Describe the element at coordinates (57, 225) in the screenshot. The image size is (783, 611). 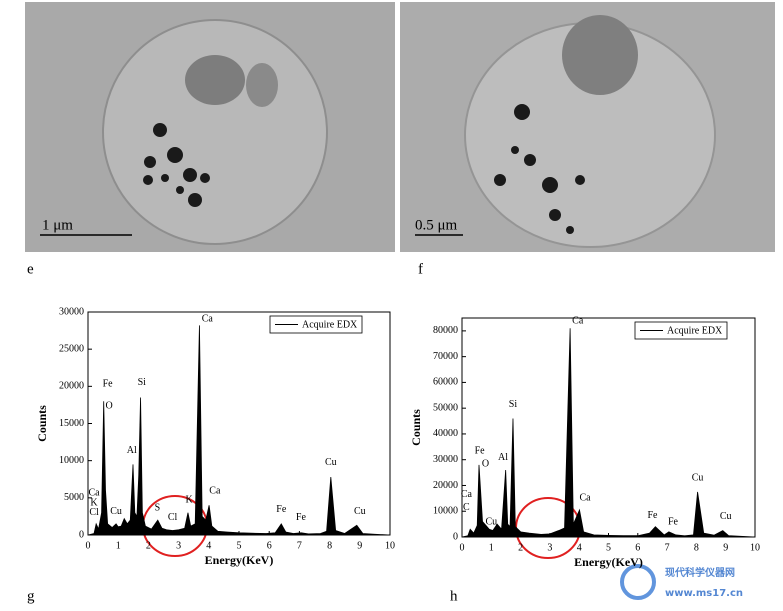
I see `scale-bar-label: 1 μm` at that location.